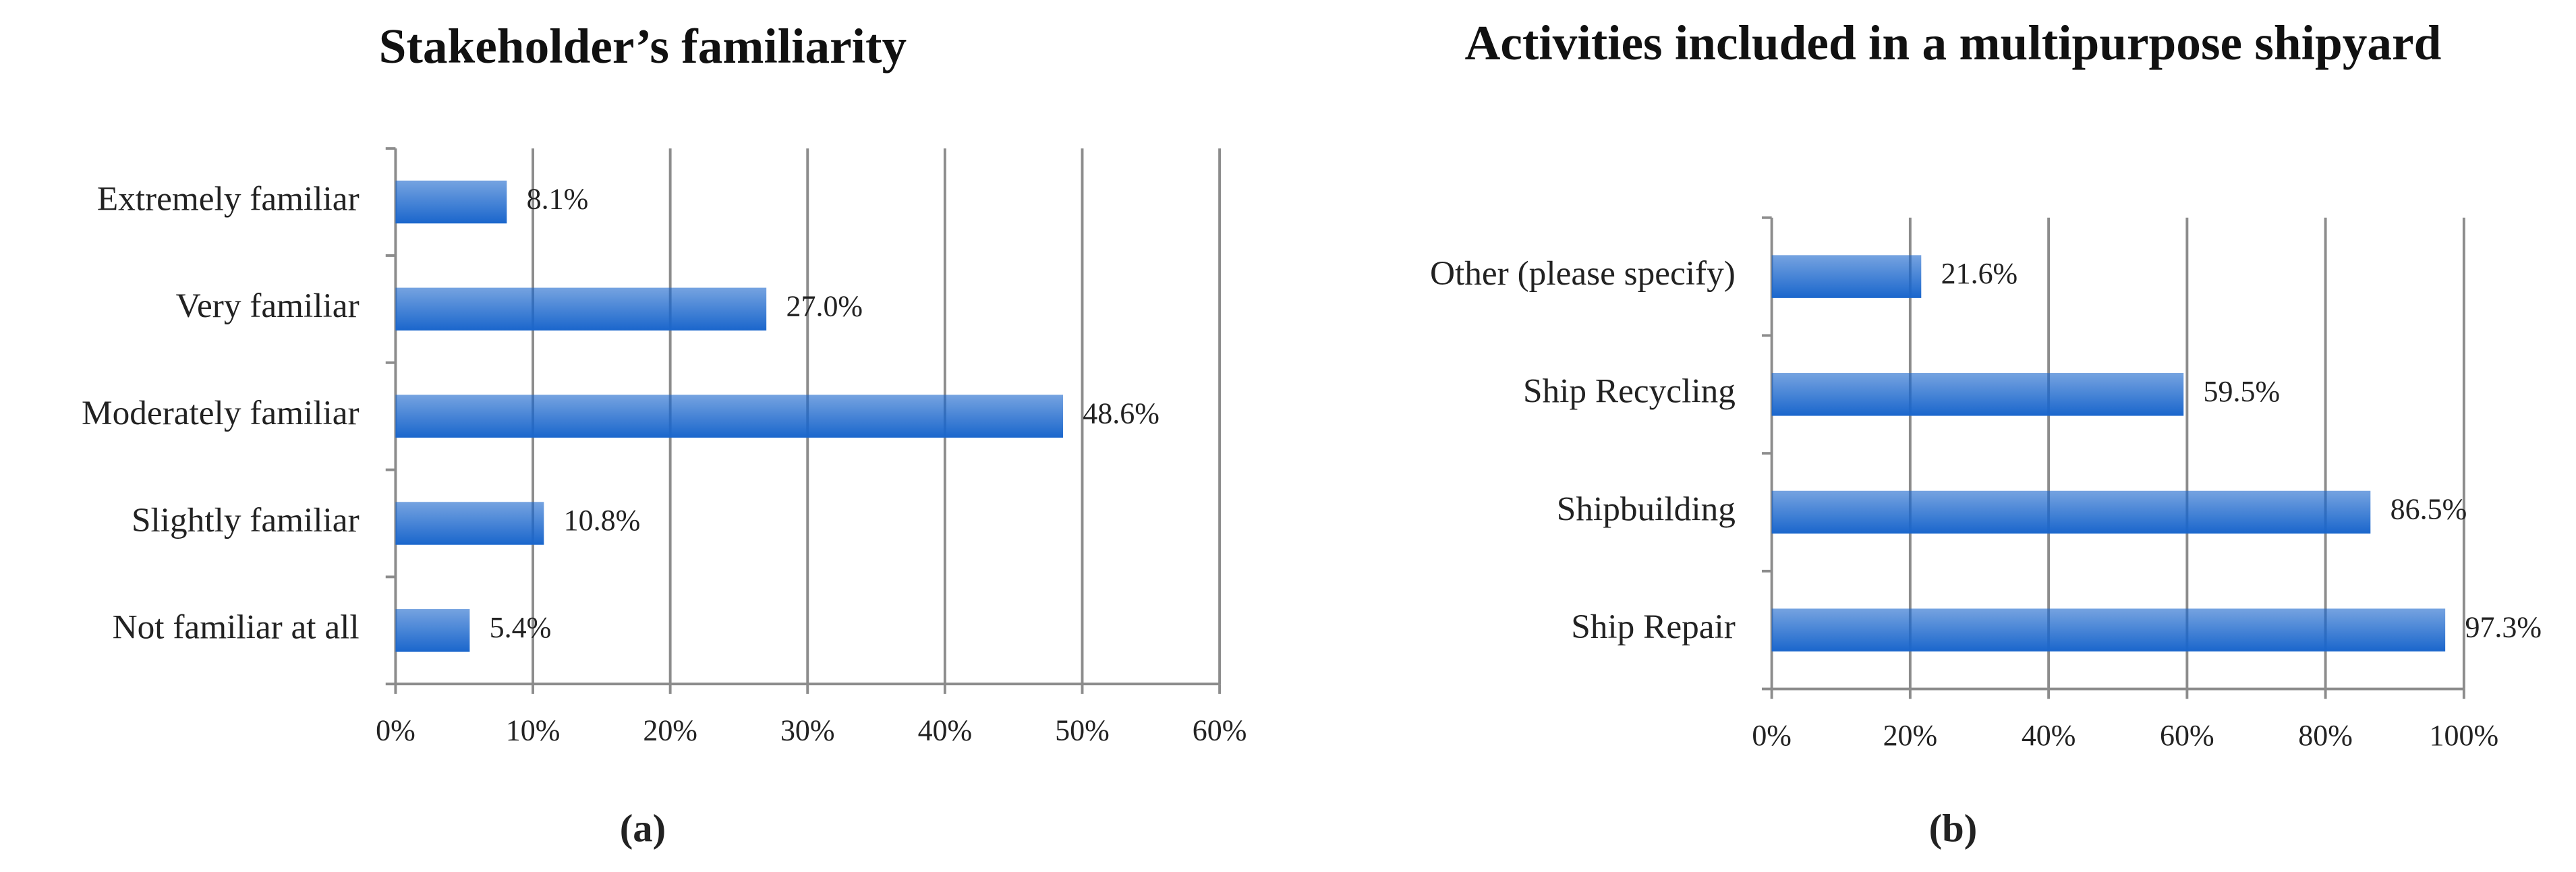  What do you see at coordinates (643, 828) in the screenshot?
I see `caption: (a)` at bounding box center [643, 828].